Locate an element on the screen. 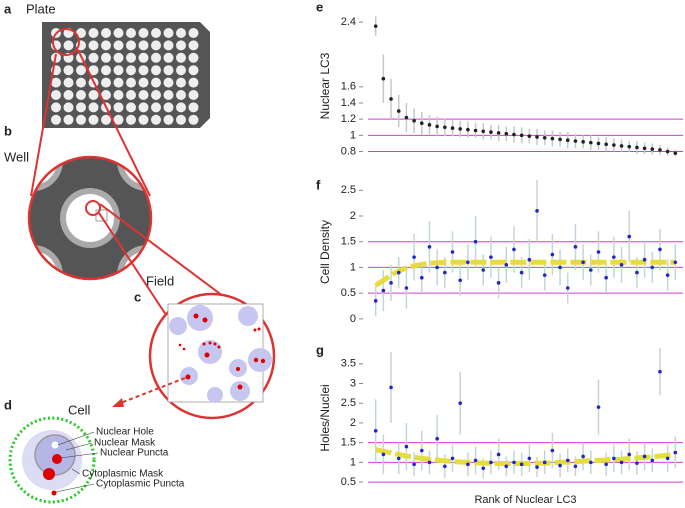 The width and height of the screenshot is (685, 508). cell-label: Cell is located at coordinates (79, 409).